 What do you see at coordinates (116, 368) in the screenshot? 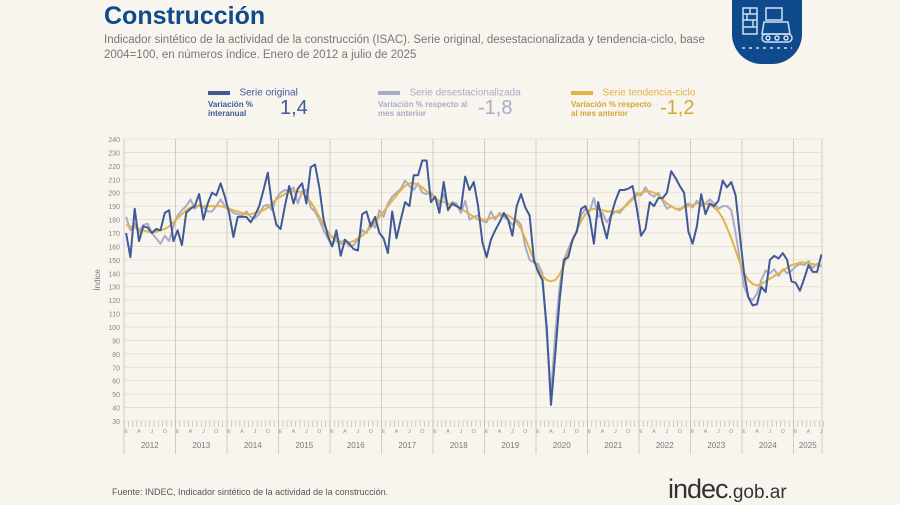
I see `y-tick-label: 70` at bounding box center [116, 368].